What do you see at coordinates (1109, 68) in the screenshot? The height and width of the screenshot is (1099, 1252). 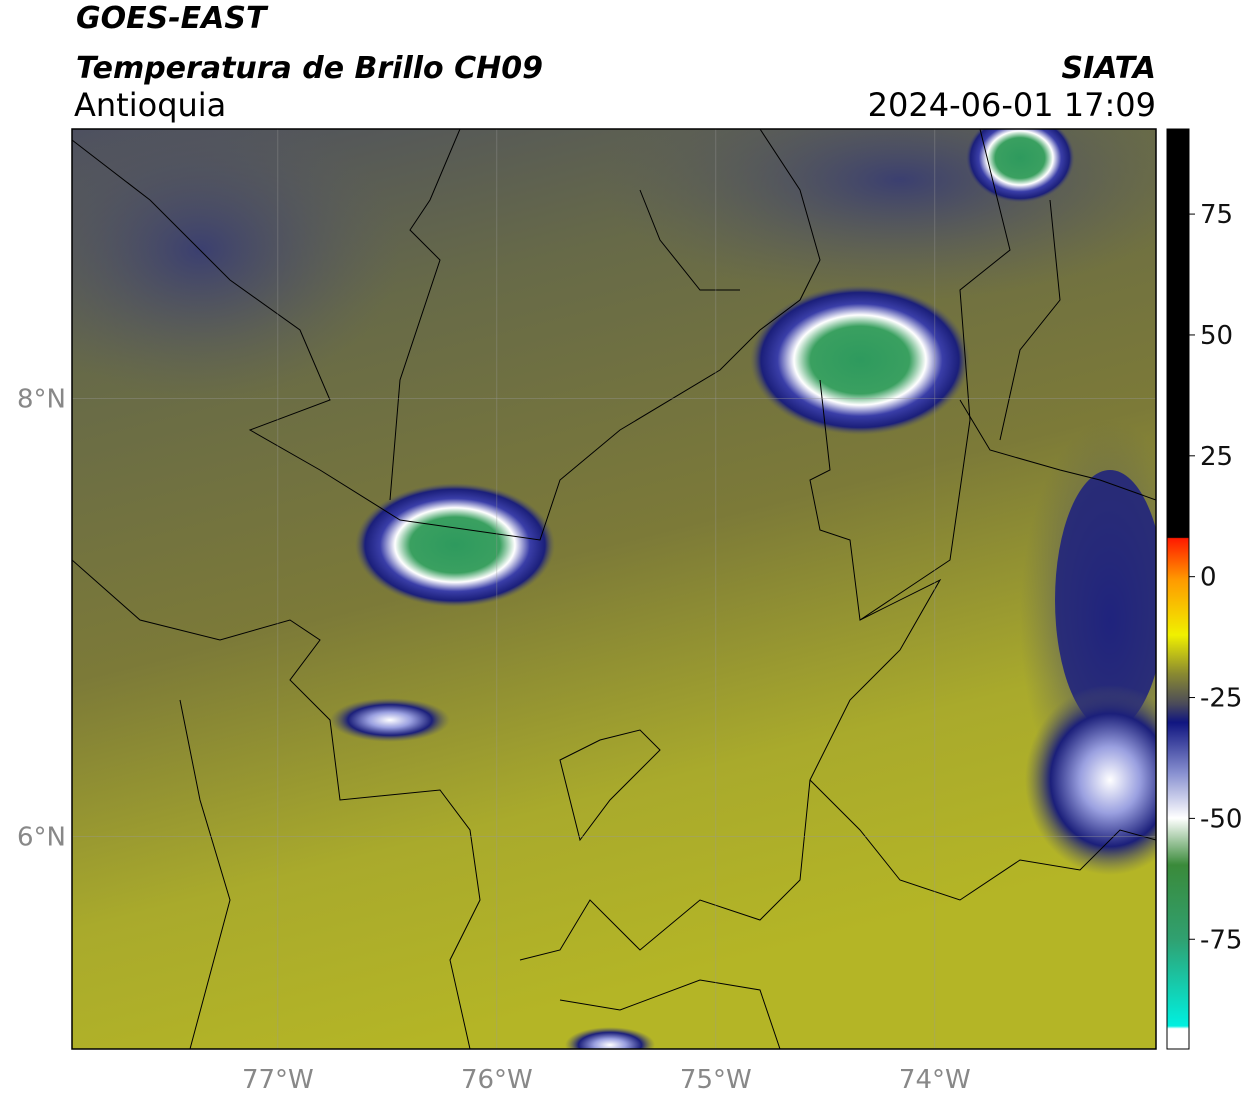 I see `source: SIATA` at bounding box center [1109, 68].